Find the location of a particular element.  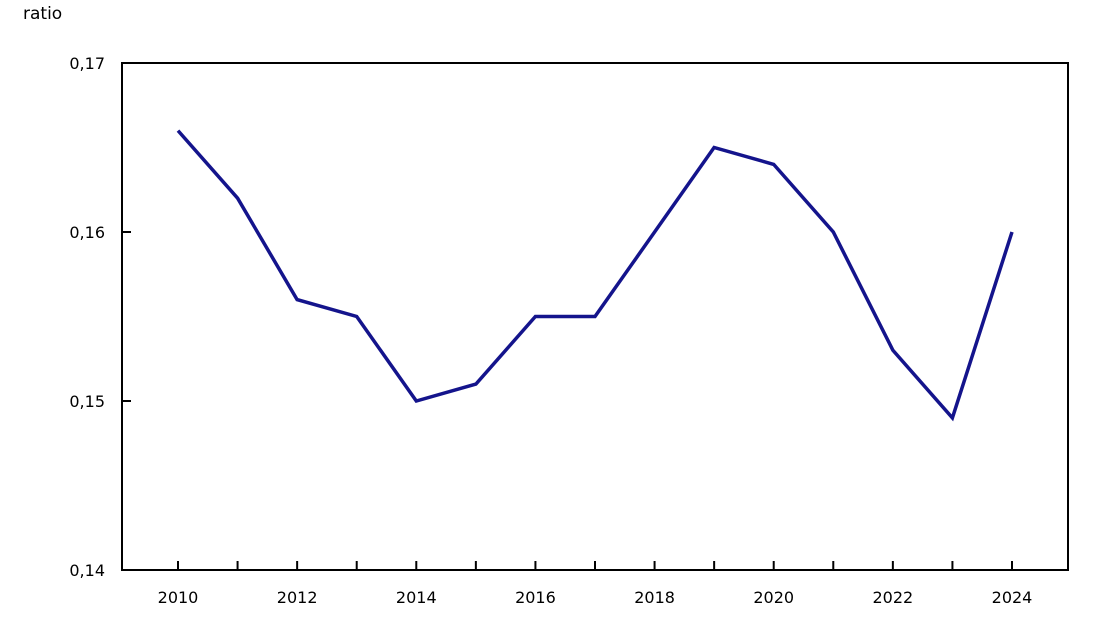

x-axis-tick-label: 2010 is located at coordinates (178, 597).